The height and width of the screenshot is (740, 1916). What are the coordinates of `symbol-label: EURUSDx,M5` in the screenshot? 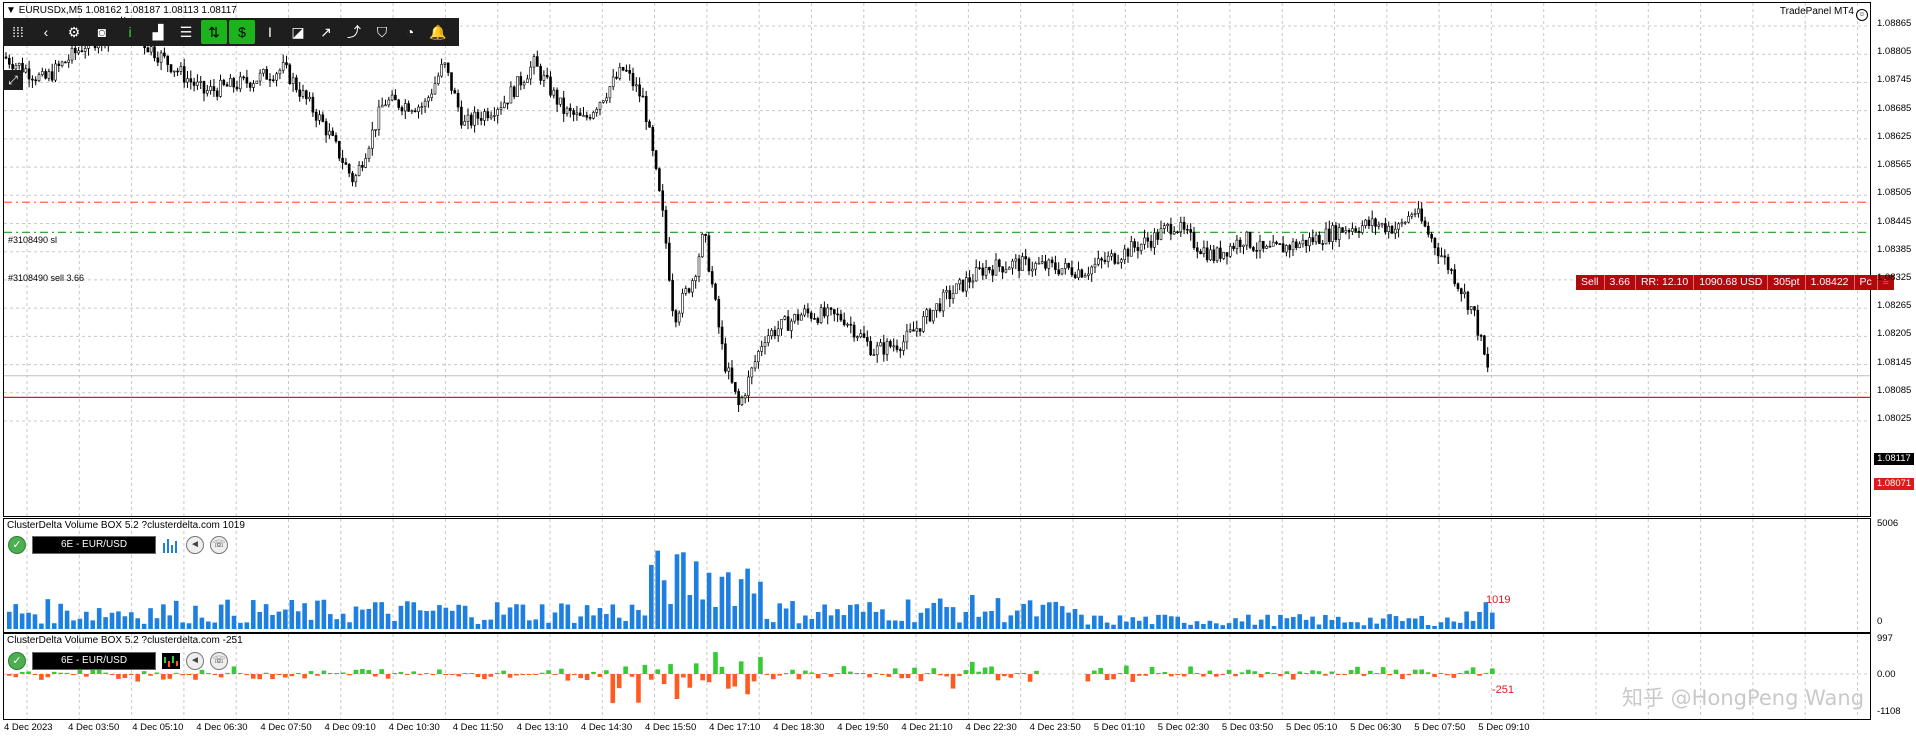 It's located at (50, 10).